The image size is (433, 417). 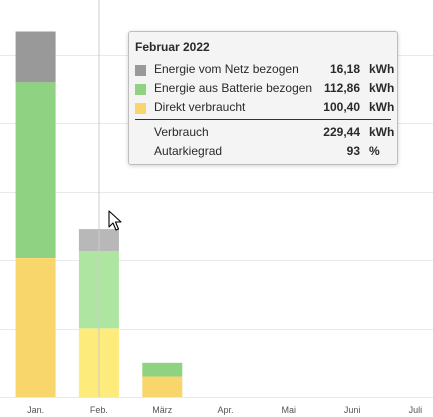 I want to click on tooltip-summary-label: Autarkiegrad, so click(x=188, y=151).